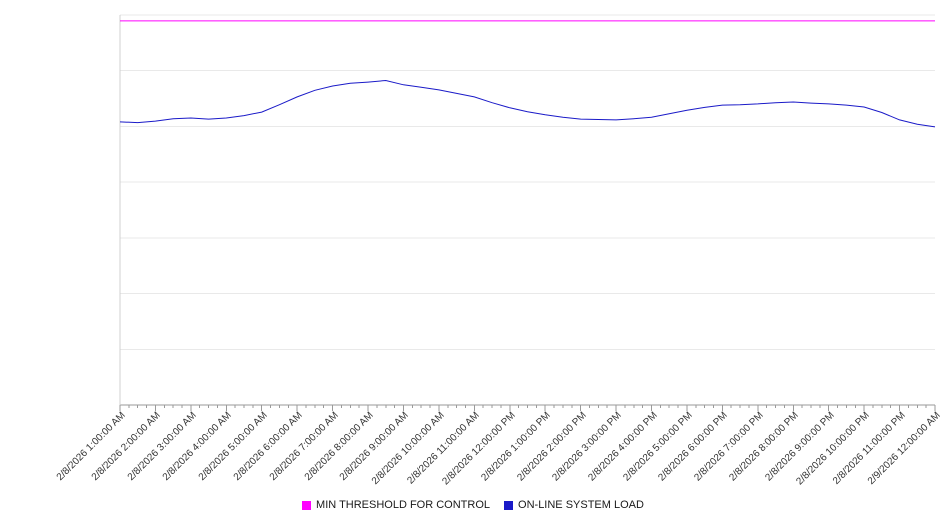 Image resolution: width=946 pixels, height=526 pixels. What do you see at coordinates (516, 447) in the screenshot?
I see `x-axis-label: 2/8/2026 1:00:00 PM` at bounding box center [516, 447].